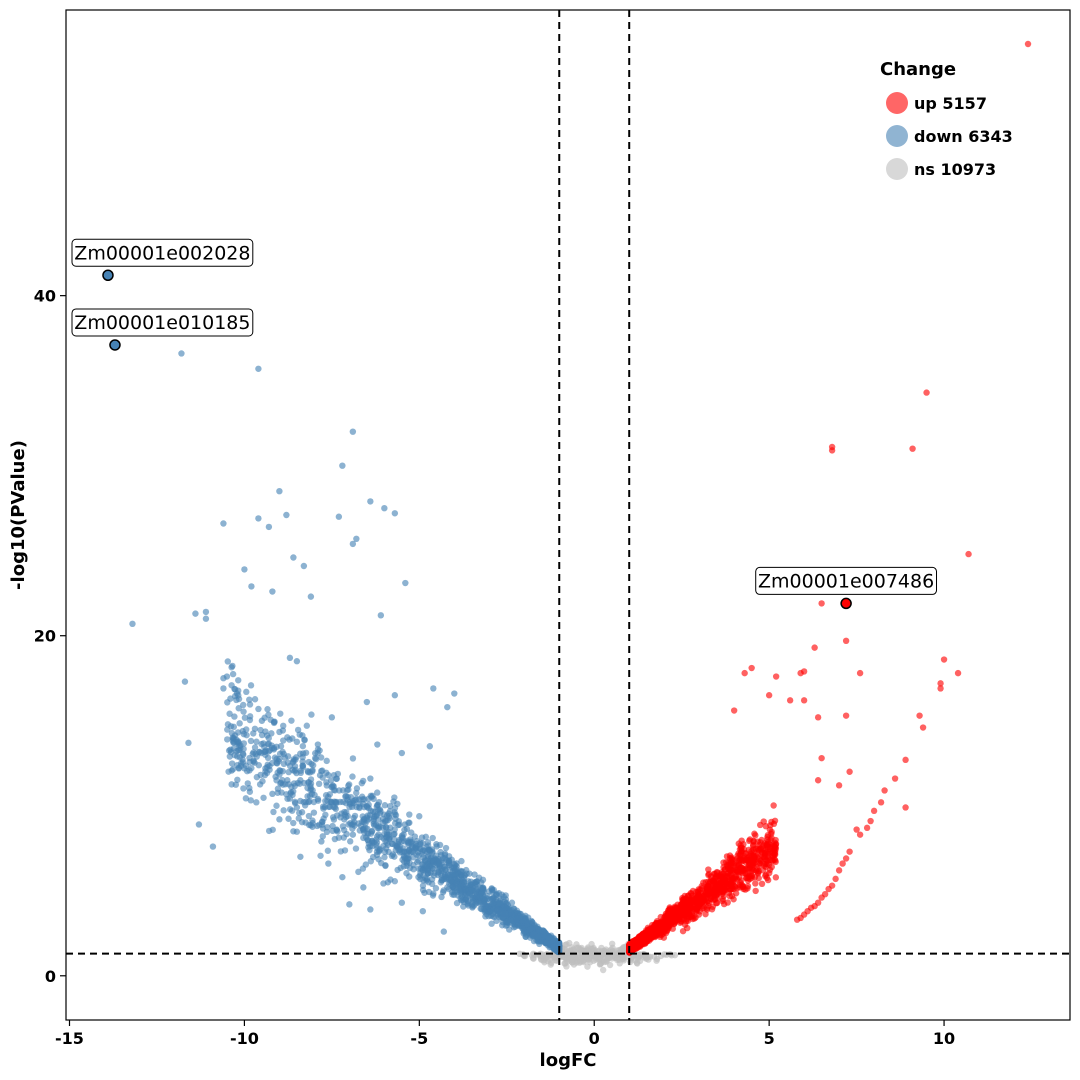  What do you see at coordinates (950, 103) in the screenshot?
I see `up-legend-label: up 5157` at bounding box center [950, 103].